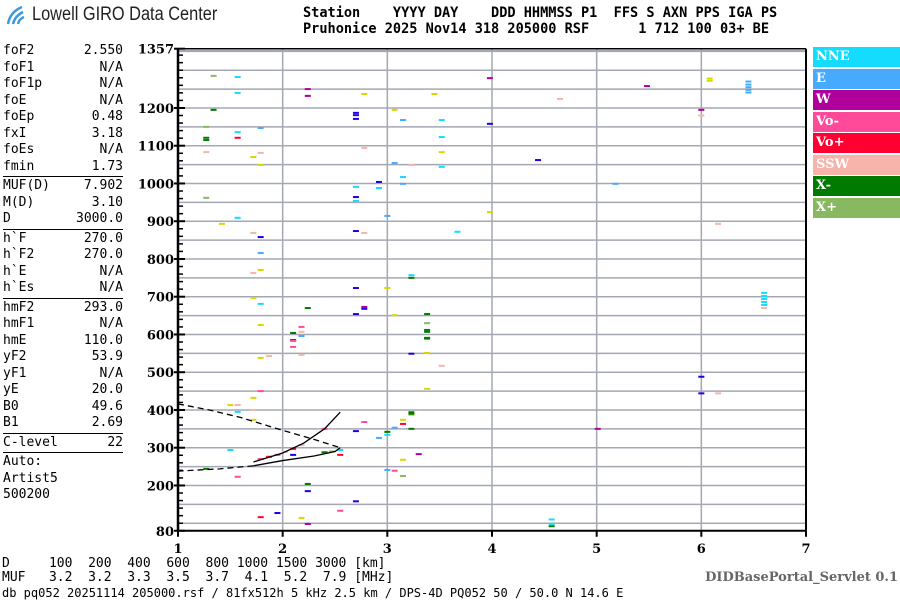 This screenshot has width=900, height=600. I want to click on param-row: h`E N/A, so click(63, 272).